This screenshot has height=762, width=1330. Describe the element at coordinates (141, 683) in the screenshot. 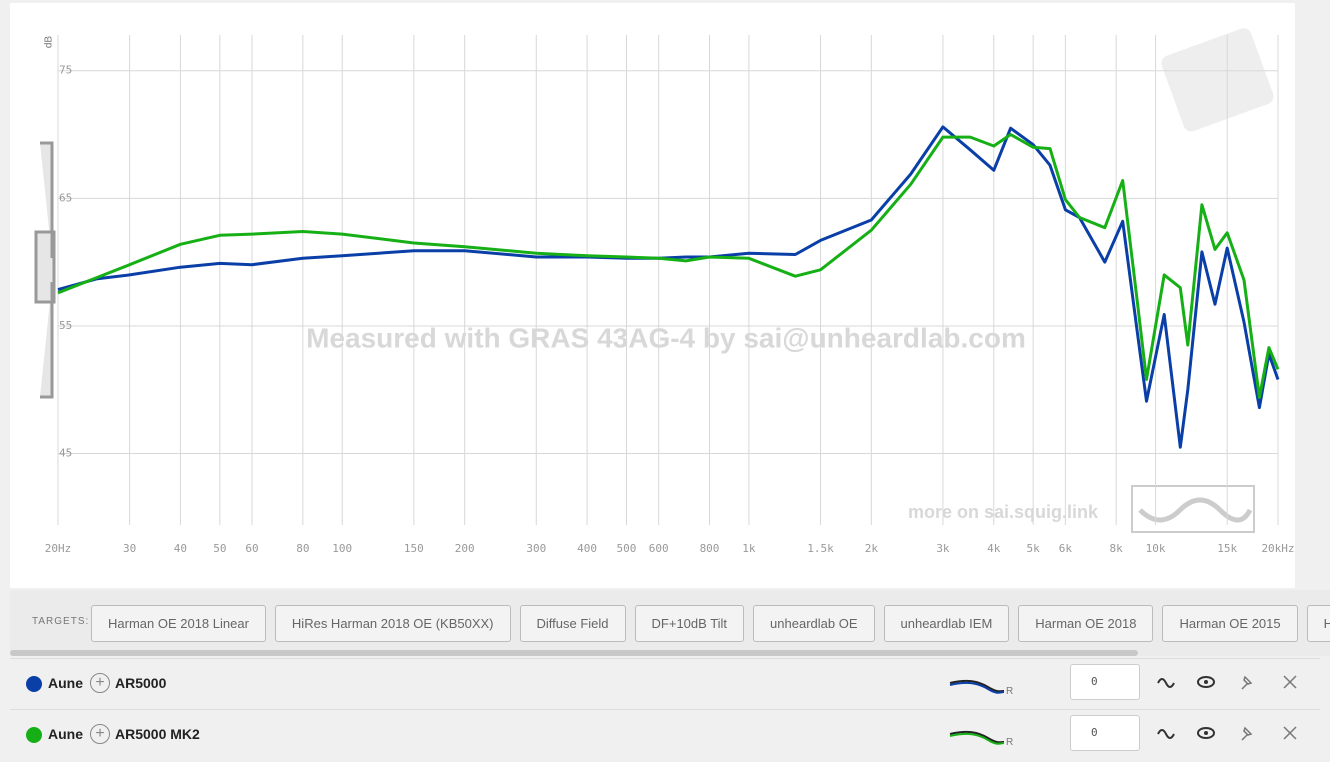

I see `phone-model: AR5000` at that location.